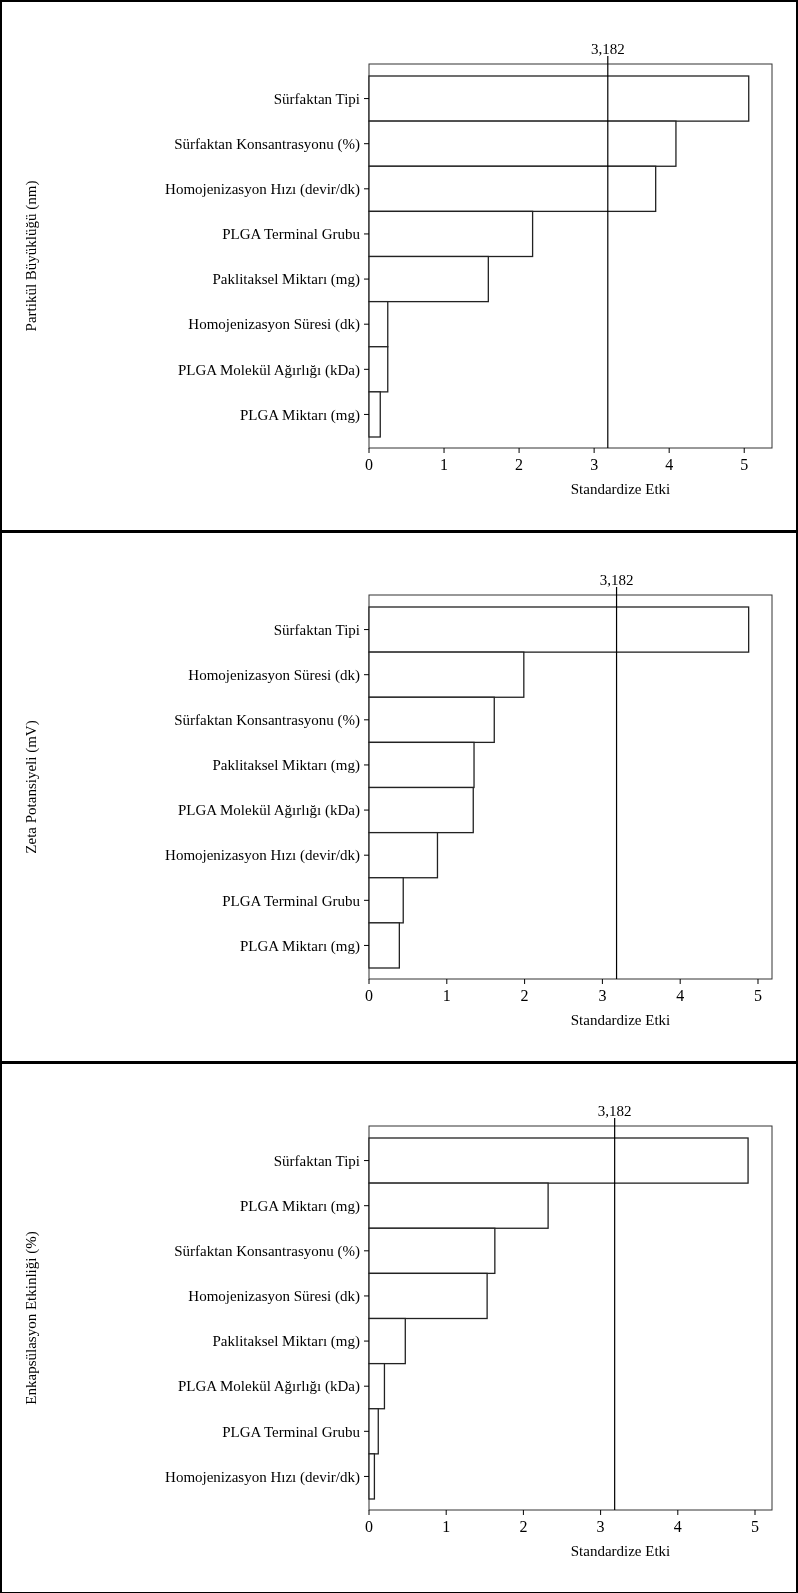 The image size is (798, 1593). Describe the element at coordinates (31, 787) in the screenshot. I see `y-axis-title: Zeta Potansiyeli (mV)` at that location.